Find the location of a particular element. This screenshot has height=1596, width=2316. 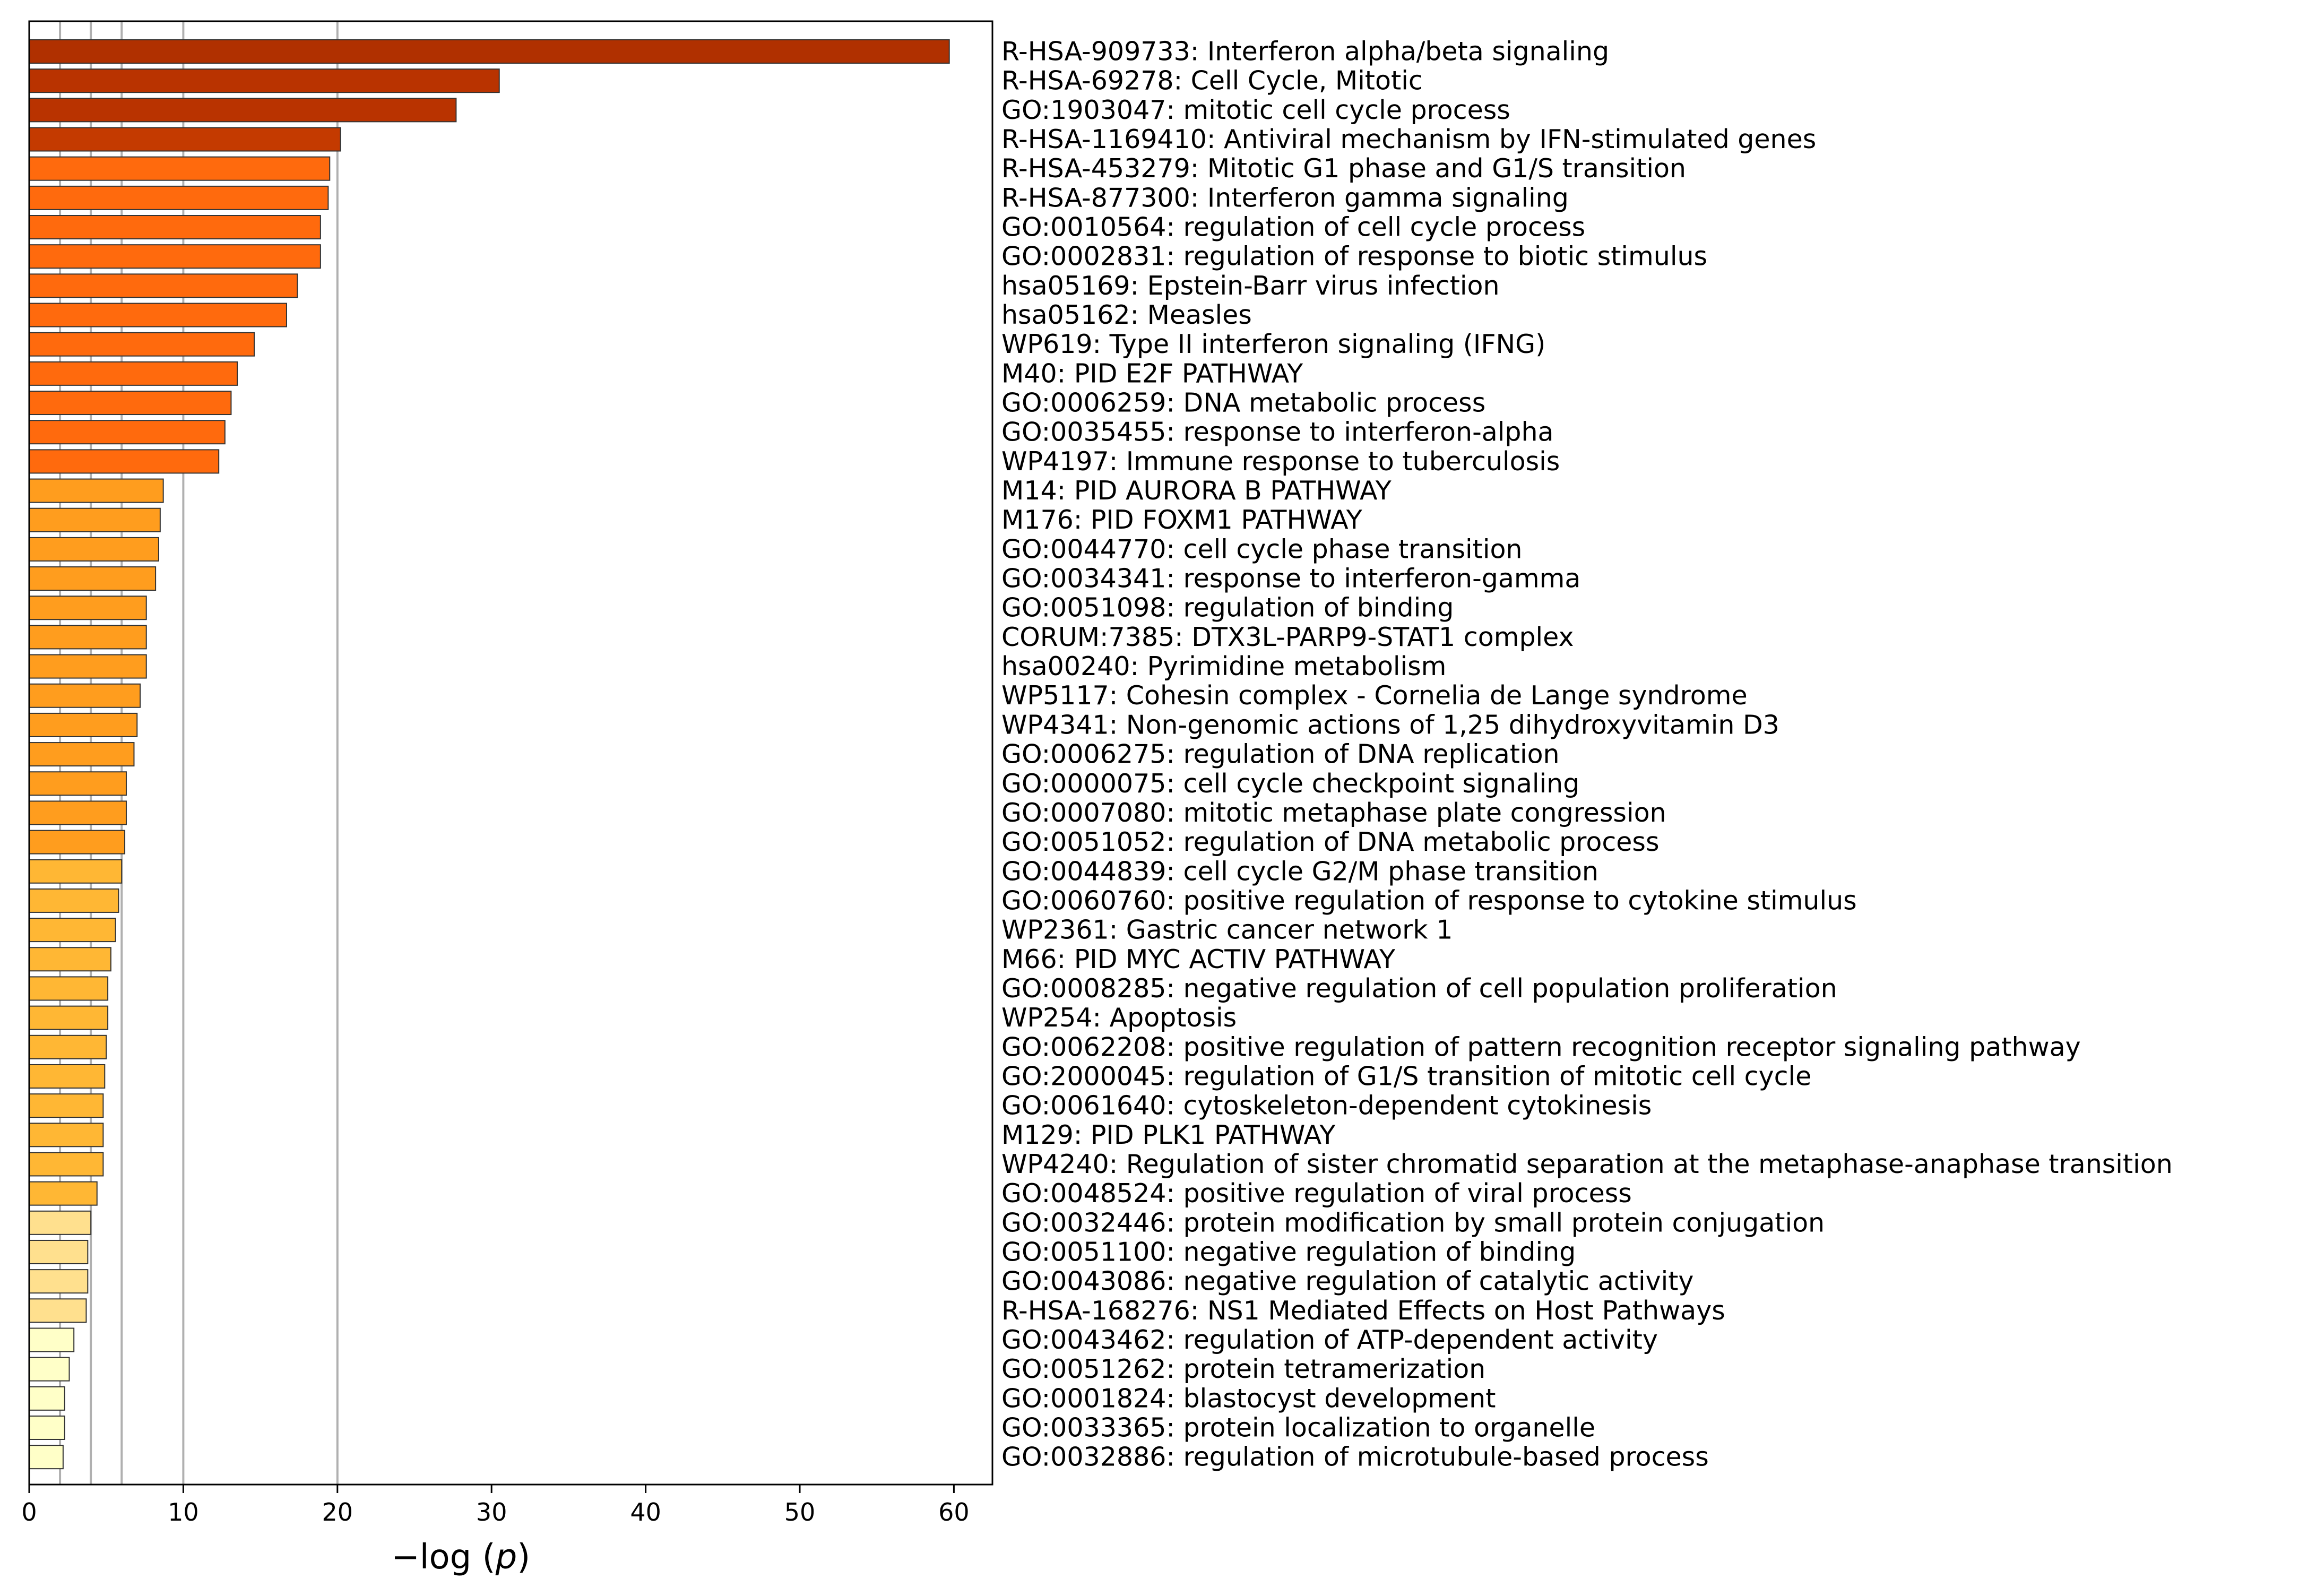

category-label: hsa00240: Pyrimidine metabolism is located at coordinates (1223, 666).